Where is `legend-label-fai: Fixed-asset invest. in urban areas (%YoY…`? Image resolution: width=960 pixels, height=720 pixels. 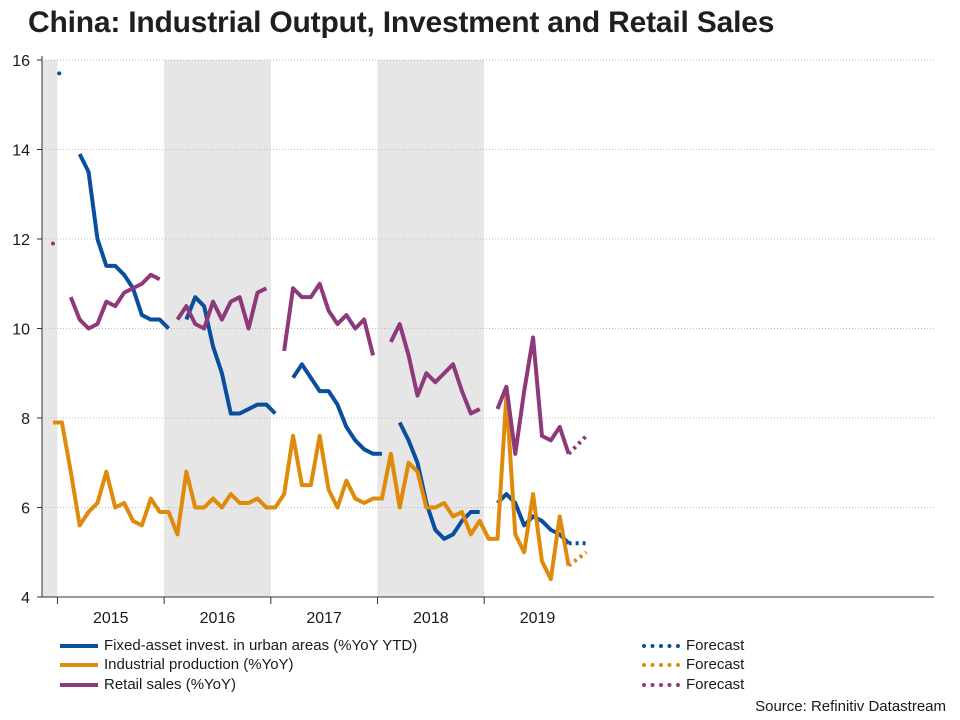 legend-label-fai: Fixed-asset invest. in urban areas (%YoY… is located at coordinates (261, 645).